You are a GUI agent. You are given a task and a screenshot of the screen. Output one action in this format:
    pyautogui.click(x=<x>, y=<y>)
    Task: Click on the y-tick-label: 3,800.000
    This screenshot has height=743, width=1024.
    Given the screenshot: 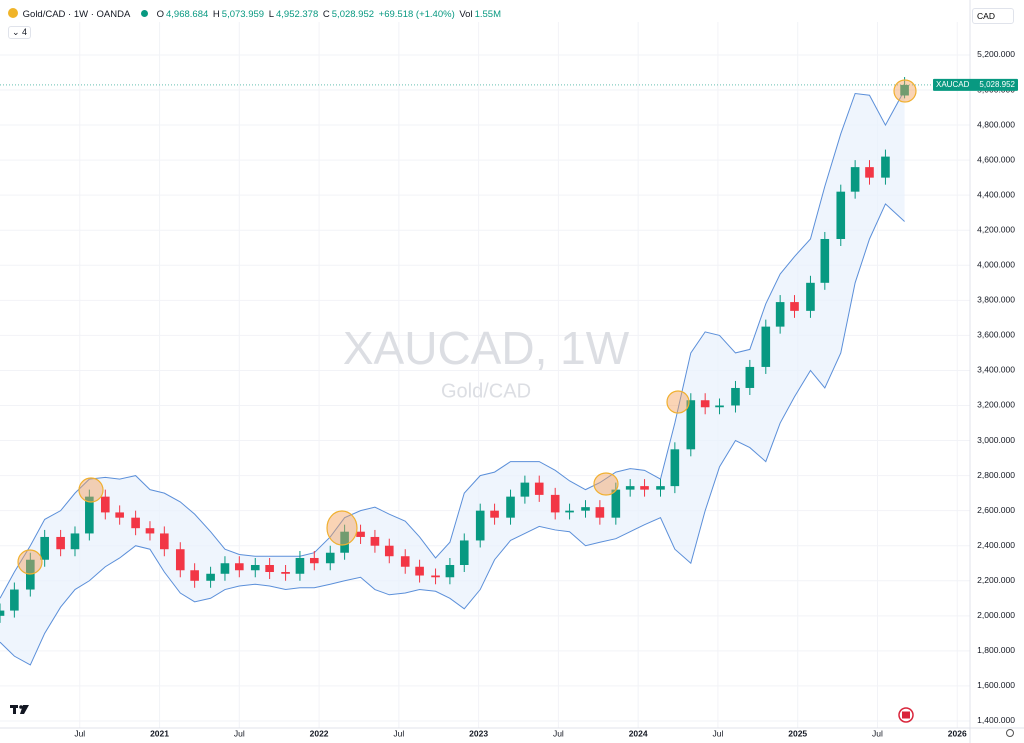 What is the action you would take?
    pyautogui.click(x=996, y=300)
    